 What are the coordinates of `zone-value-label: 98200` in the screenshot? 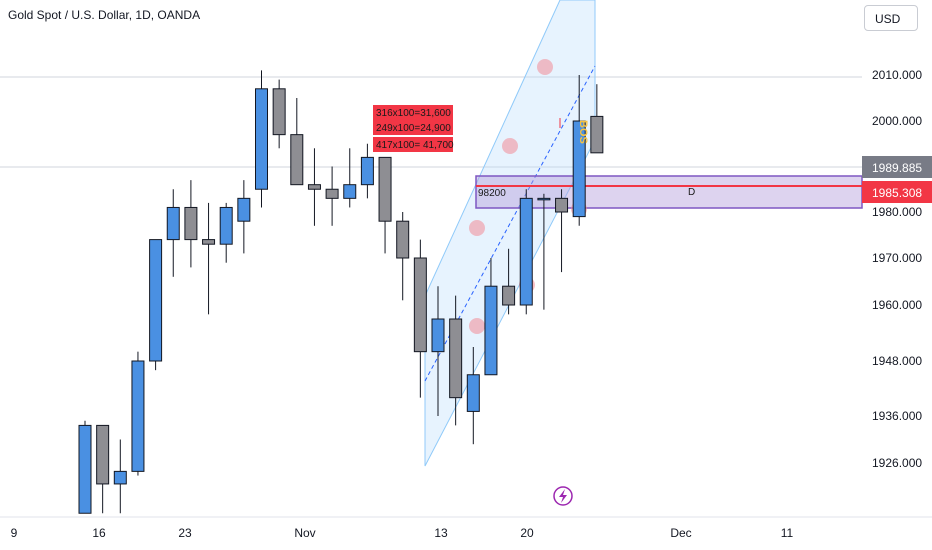 It's located at (492, 193).